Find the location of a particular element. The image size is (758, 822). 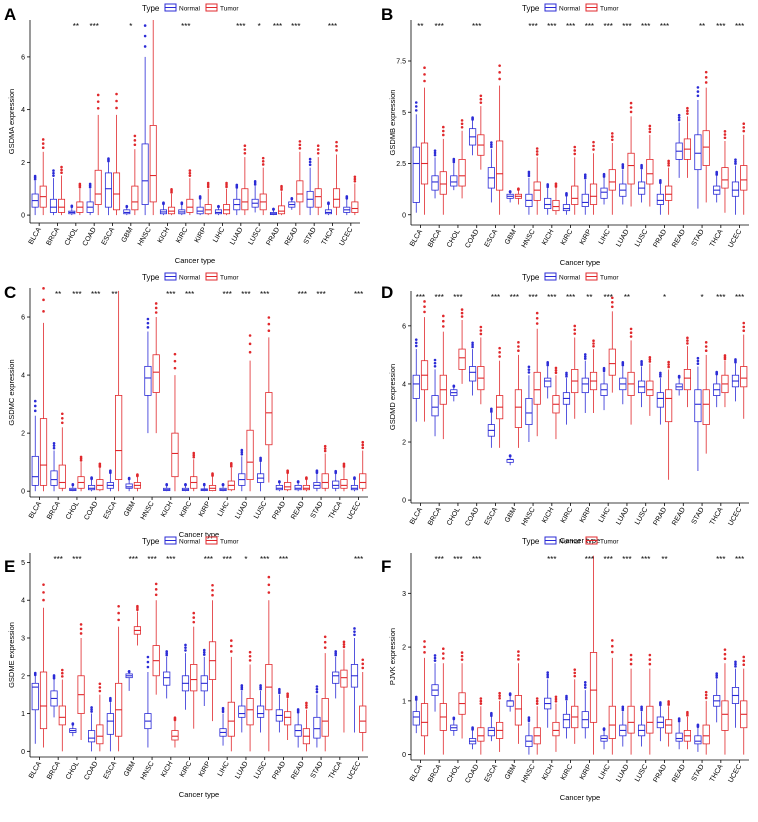

tumor-box-gbm is located at coordinates (137, 625).